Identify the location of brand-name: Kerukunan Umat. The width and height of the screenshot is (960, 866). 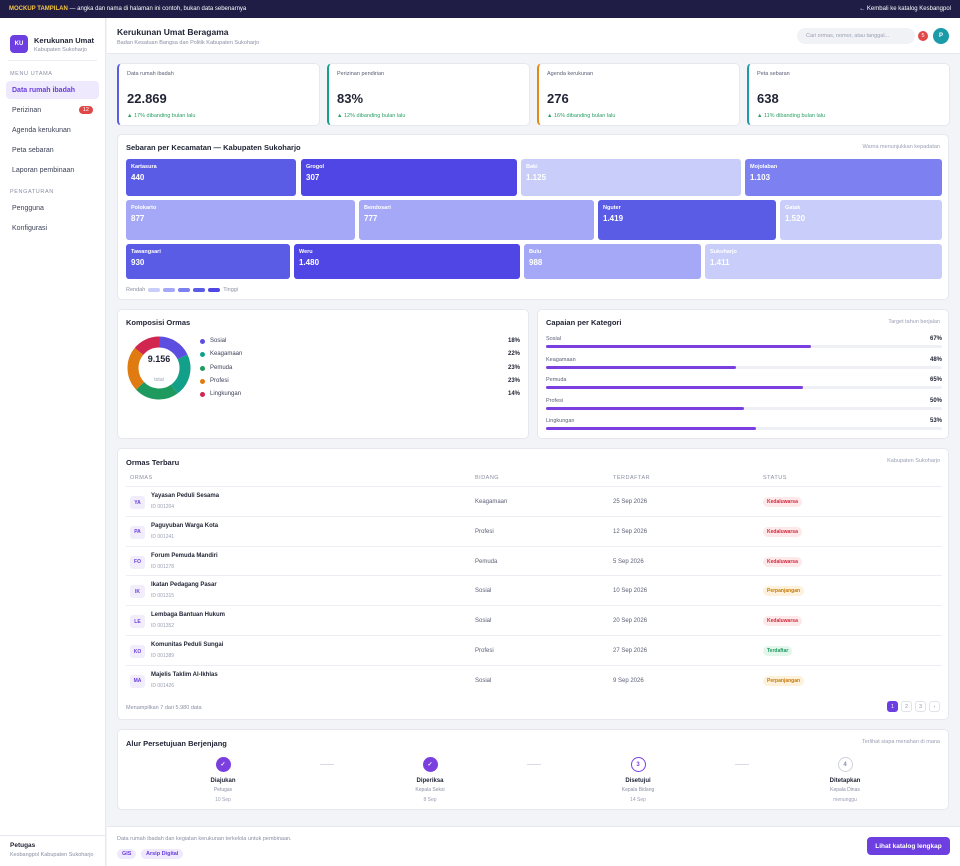
(64, 40).